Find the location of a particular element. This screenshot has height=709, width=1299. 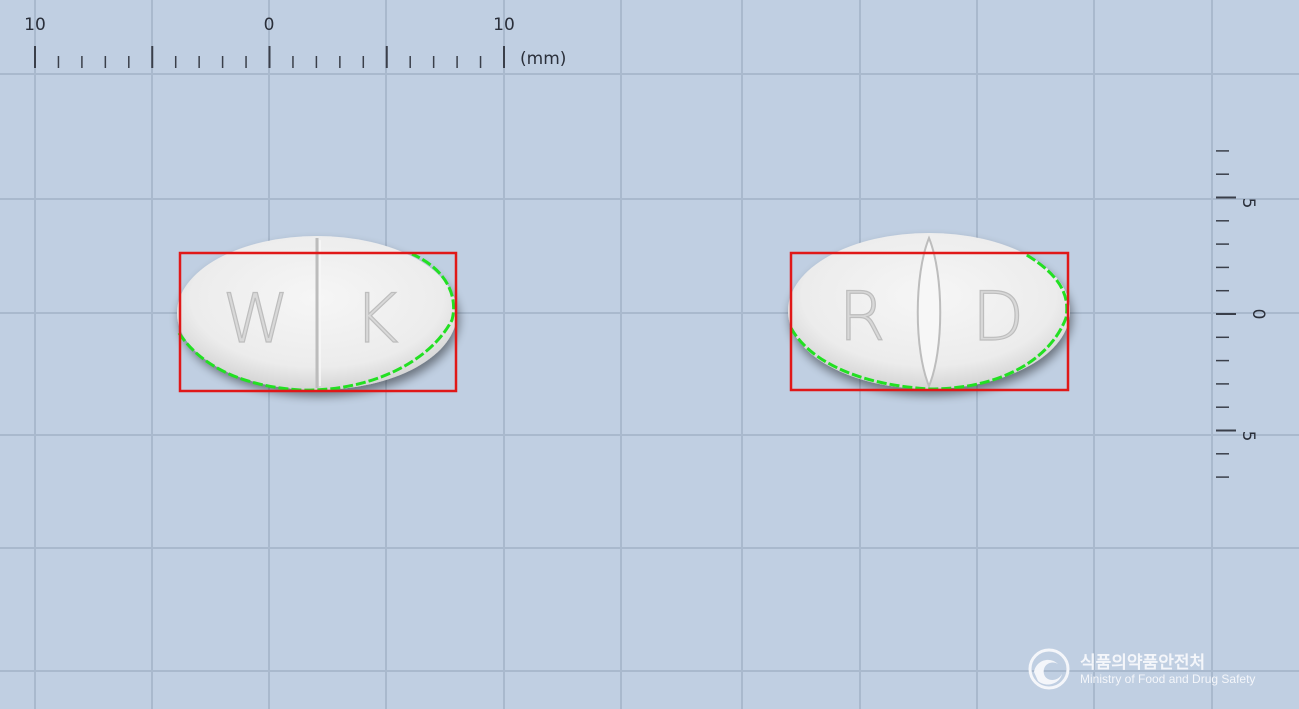

pill-left: W K is located at coordinates (317, 314).